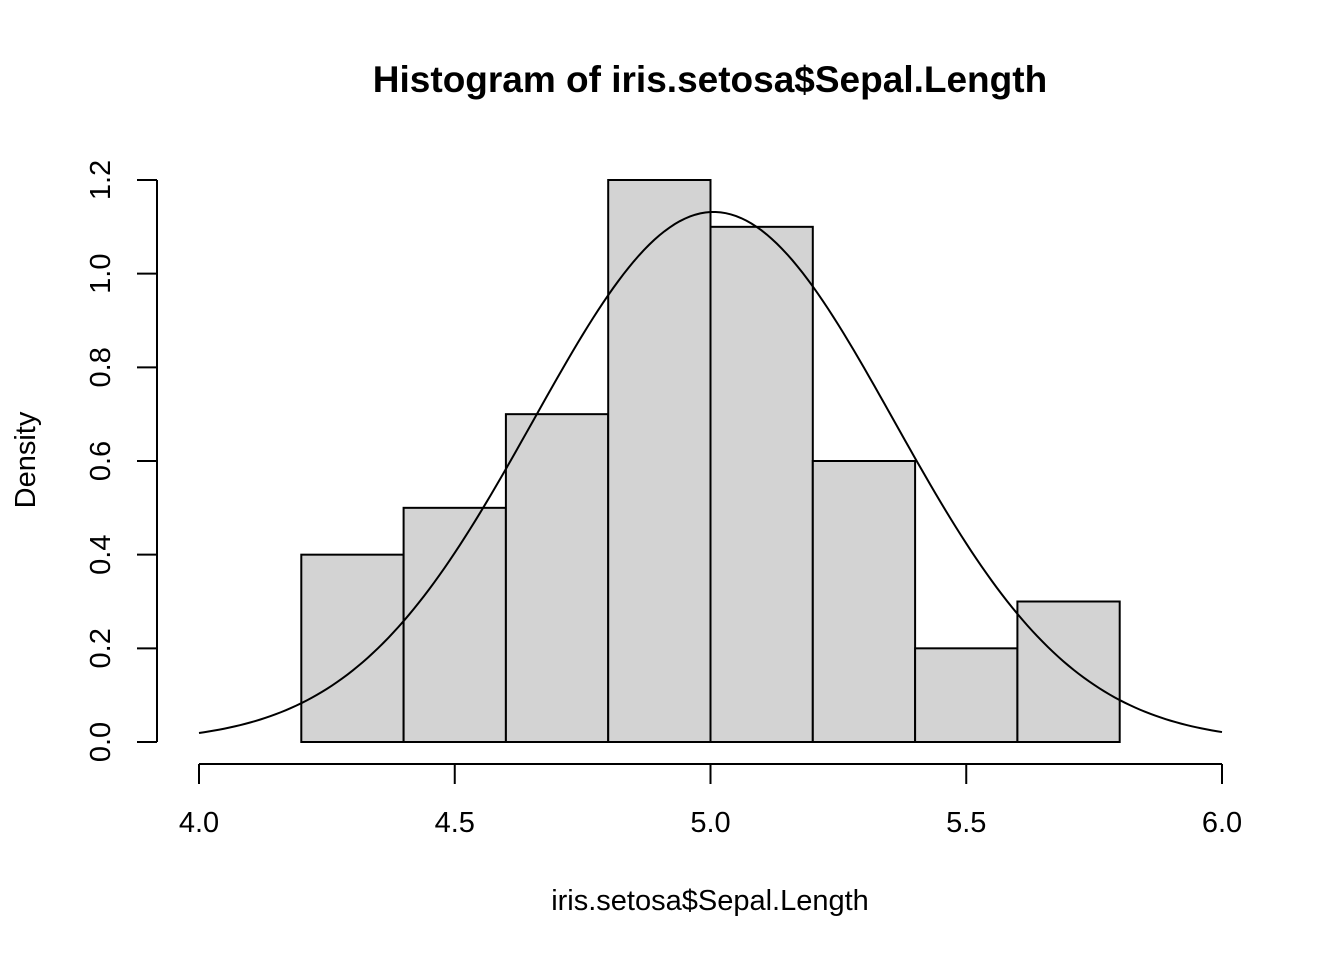 The height and width of the screenshot is (960, 1344). Describe the element at coordinates (101, 555) in the screenshot. I see `y-tick-label-3: 0.4` at that location.